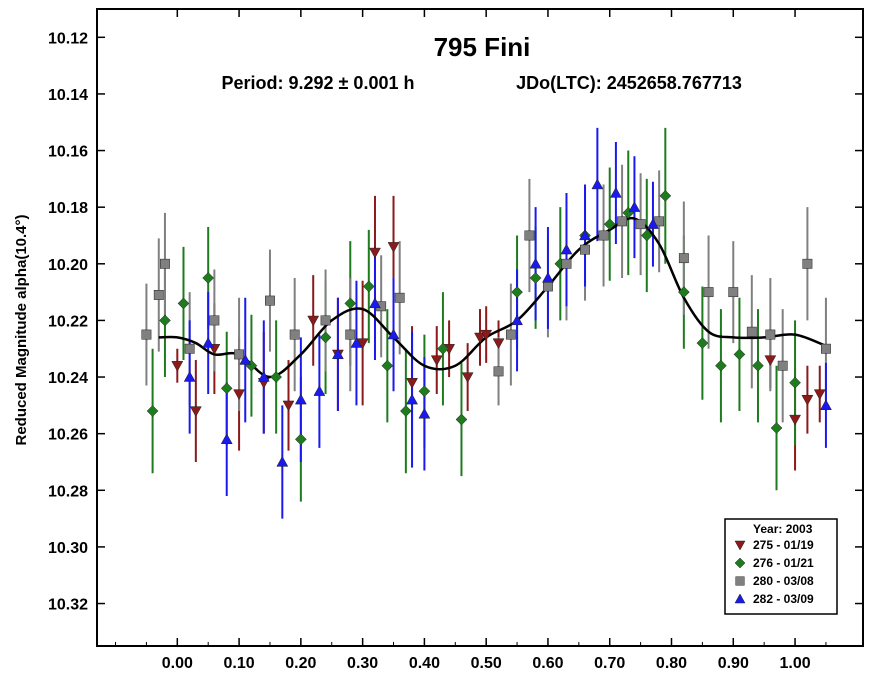 This screenshot has height=681, width=881. What do you see at coordinates (68, 152) in the screenshot?
I see `y-tick-label: 10.16` at bounding box center [68, 152].